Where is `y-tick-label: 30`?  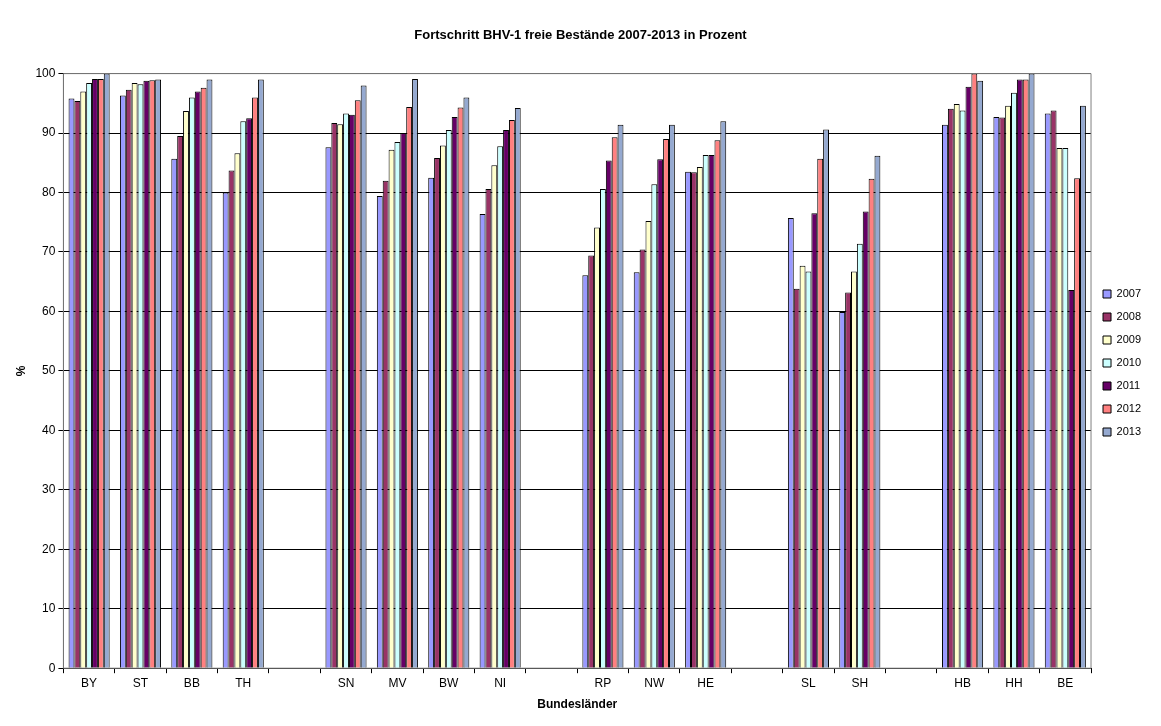 y-tick-label: 30 is located at coordinates (49, 489).